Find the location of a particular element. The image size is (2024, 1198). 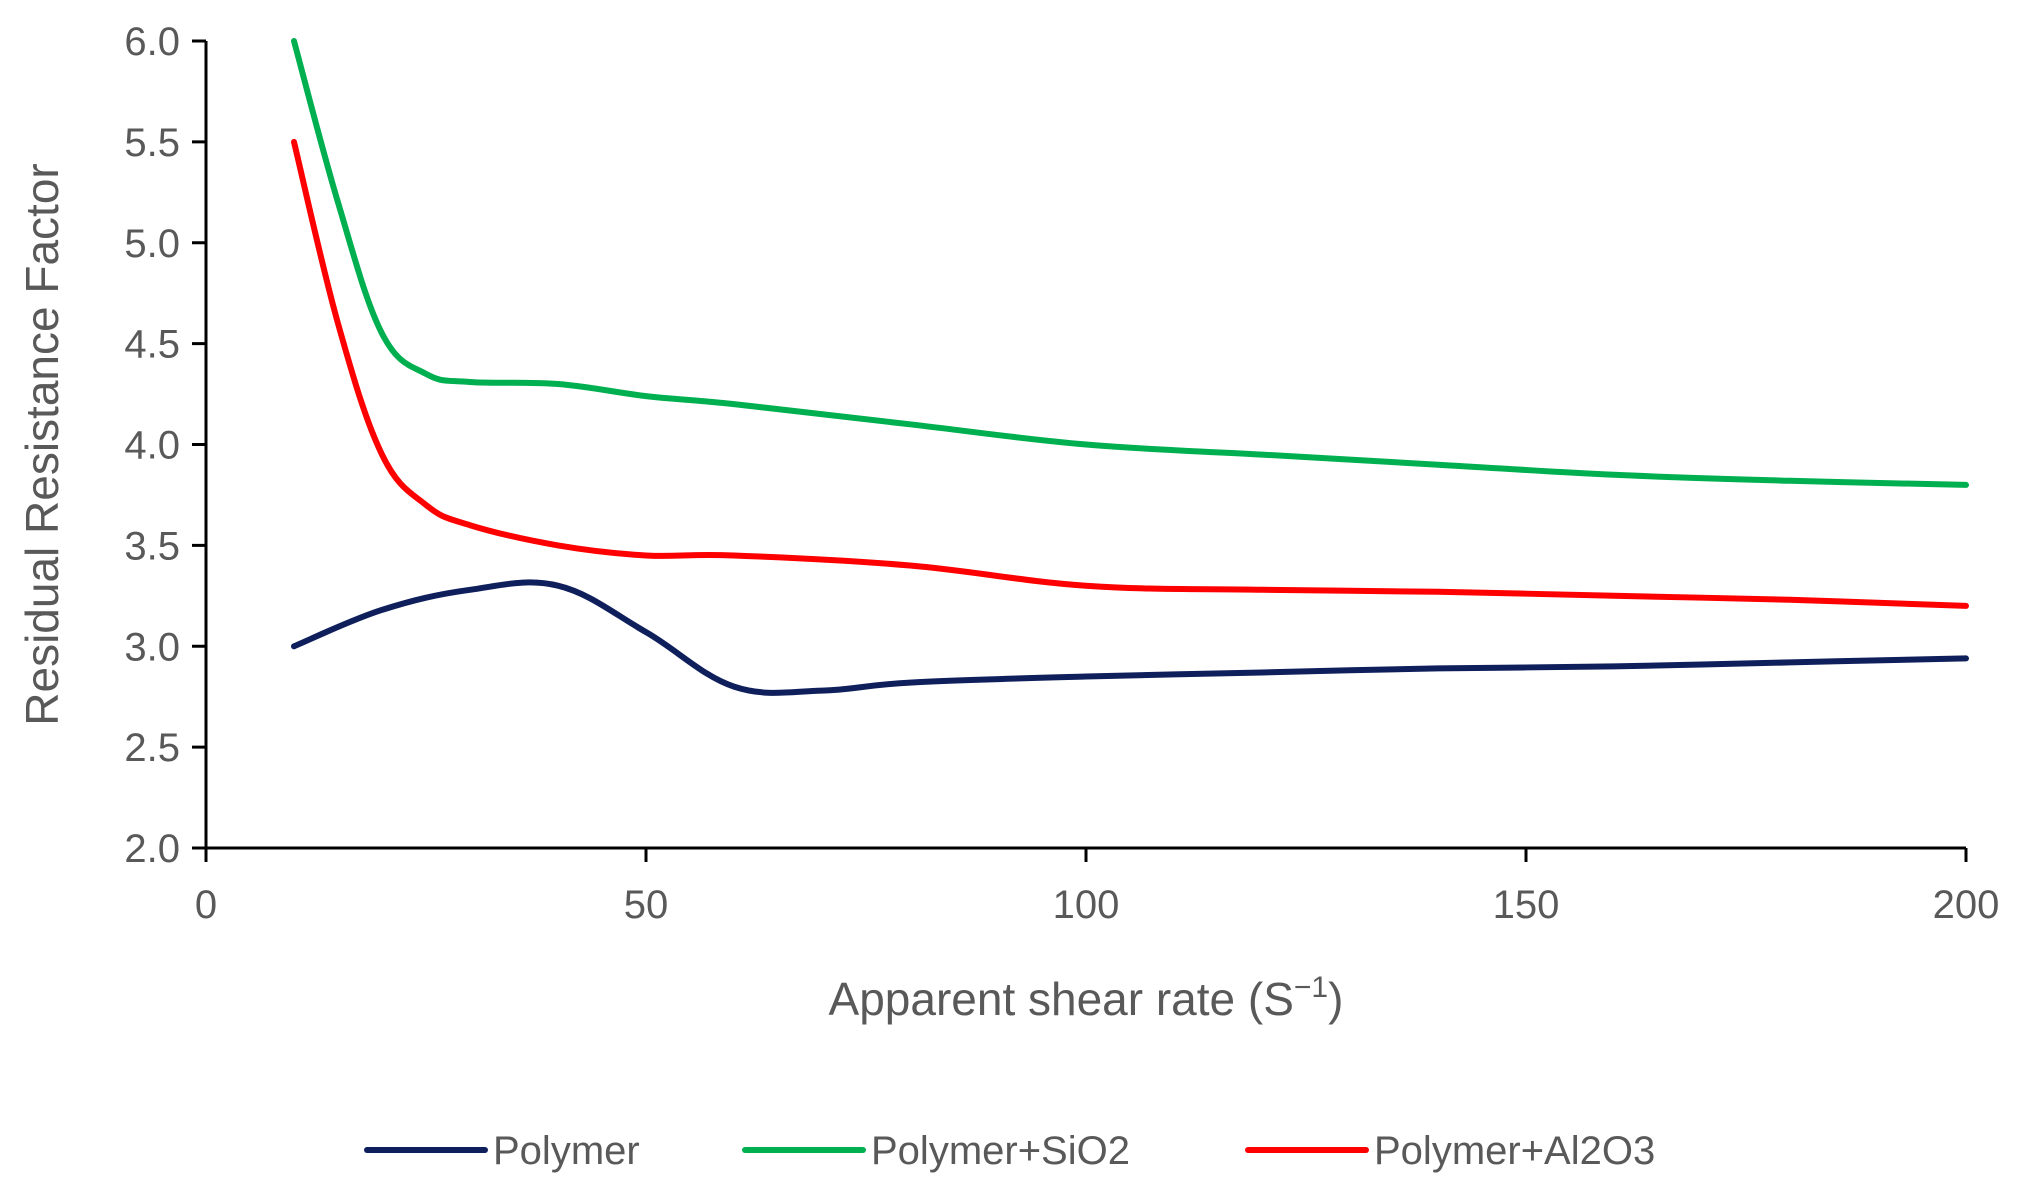

x-axis-title-superscript: −1 is located at coordinates (1311, 987).